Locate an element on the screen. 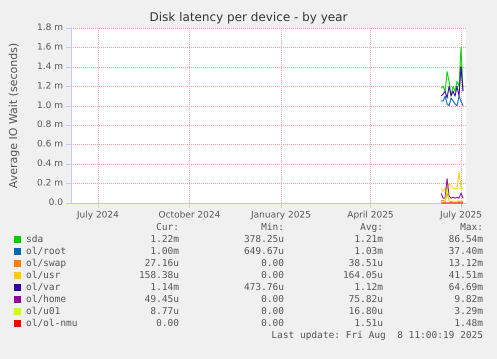 Image resolution: width=497 pixels, height=359 pixels. text: 1.14m is located at coordinates (164, 287).